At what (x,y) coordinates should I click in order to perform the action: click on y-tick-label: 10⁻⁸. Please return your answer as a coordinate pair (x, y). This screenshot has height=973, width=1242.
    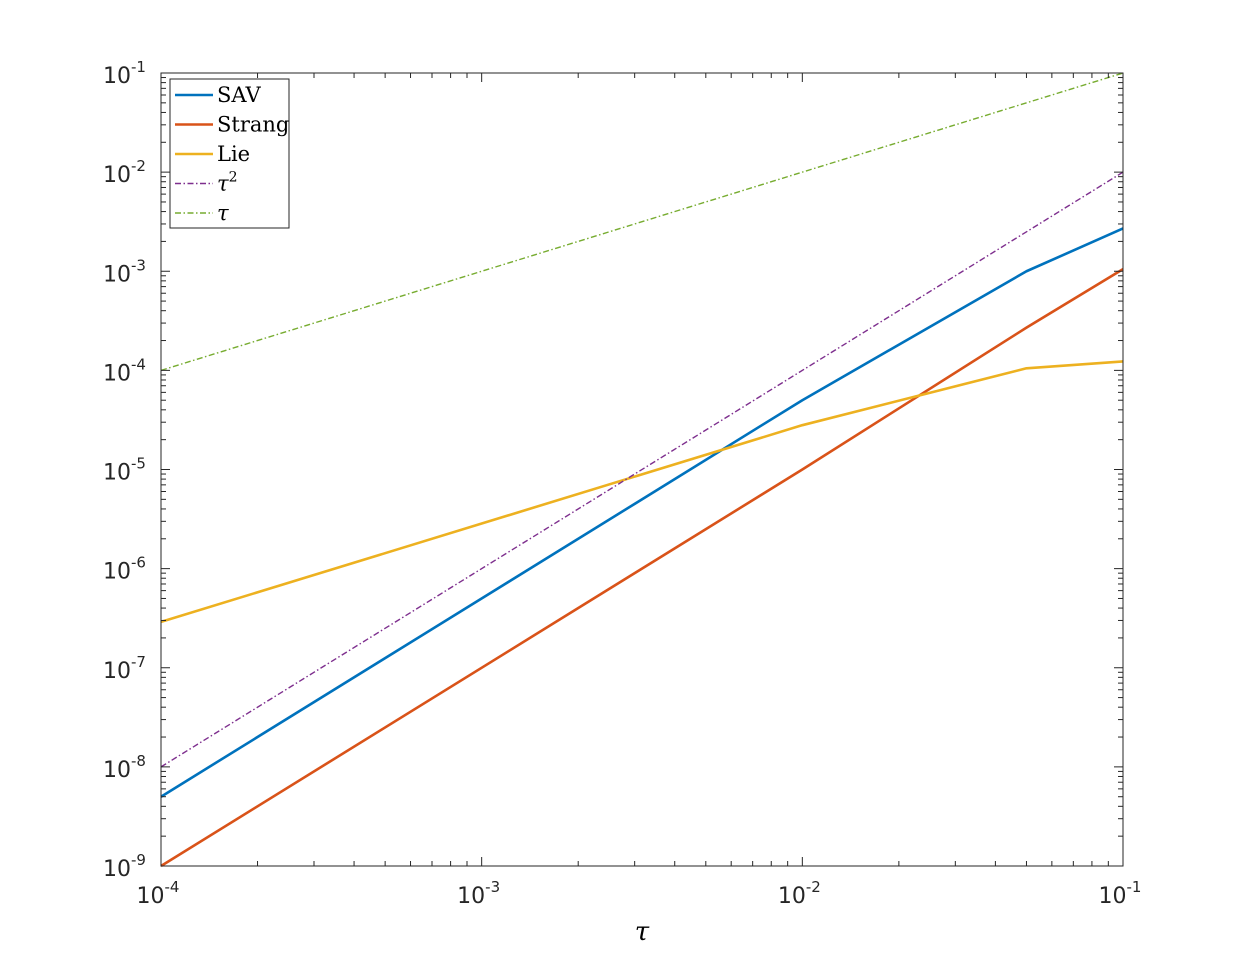
    Looking at the image, I should click on (124, 767).